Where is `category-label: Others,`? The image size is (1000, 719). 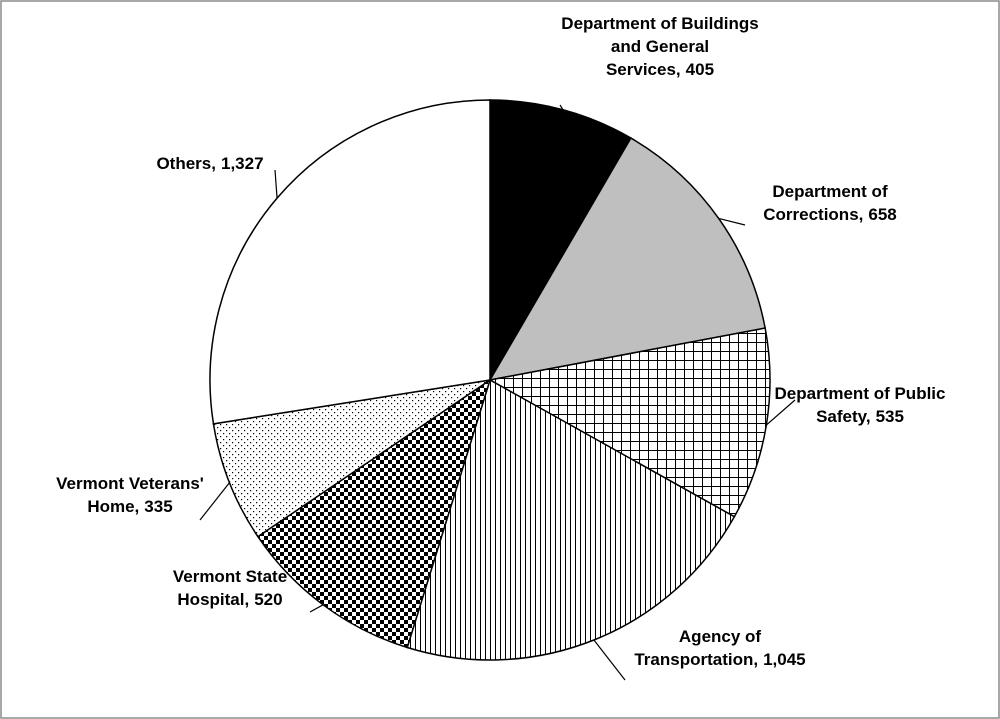
category-label: Others, is located at coordinates (186, 163).